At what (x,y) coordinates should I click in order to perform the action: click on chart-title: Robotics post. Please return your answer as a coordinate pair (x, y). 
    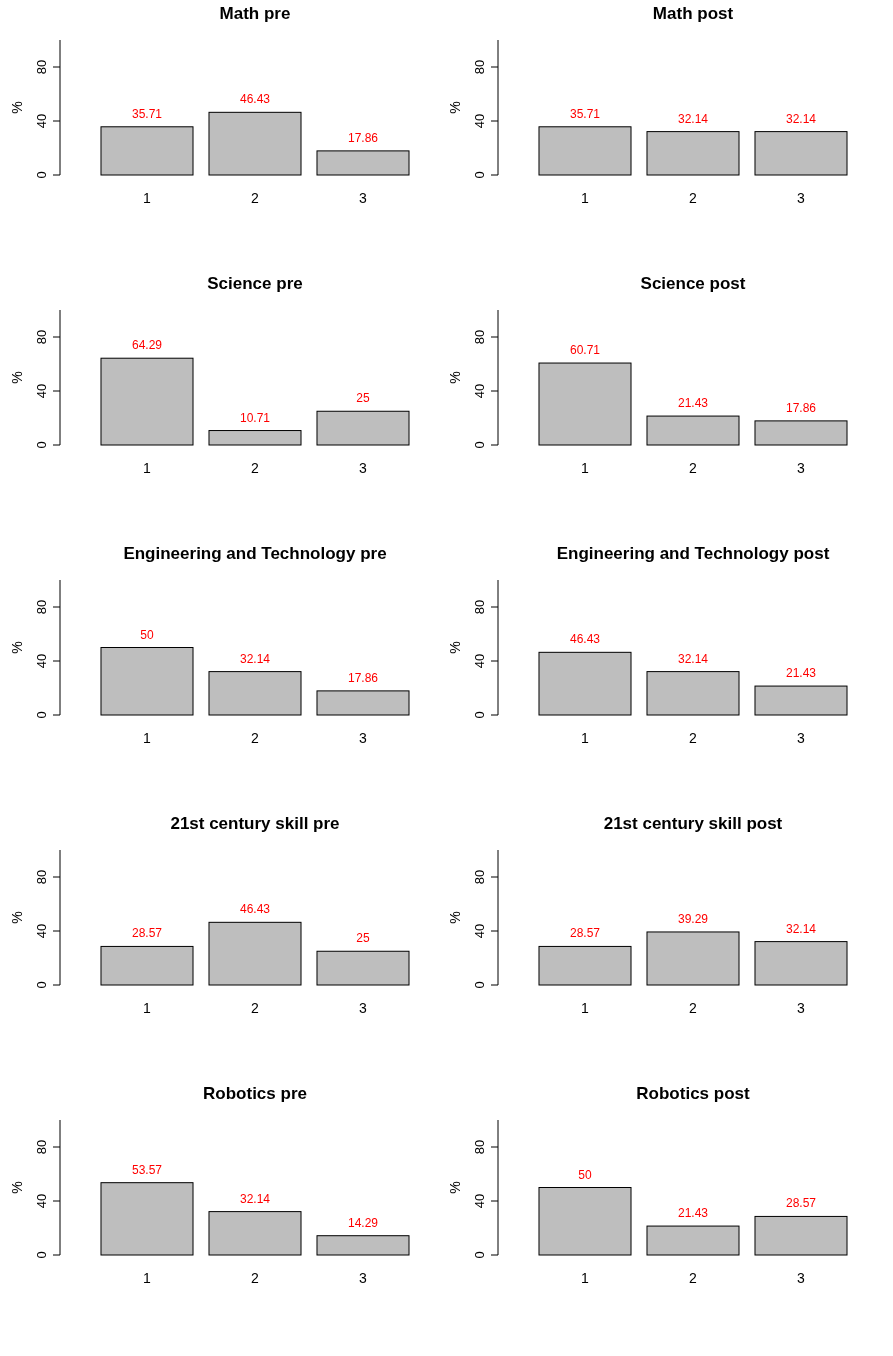
    Looking at the image, I should click on (693, 1093).